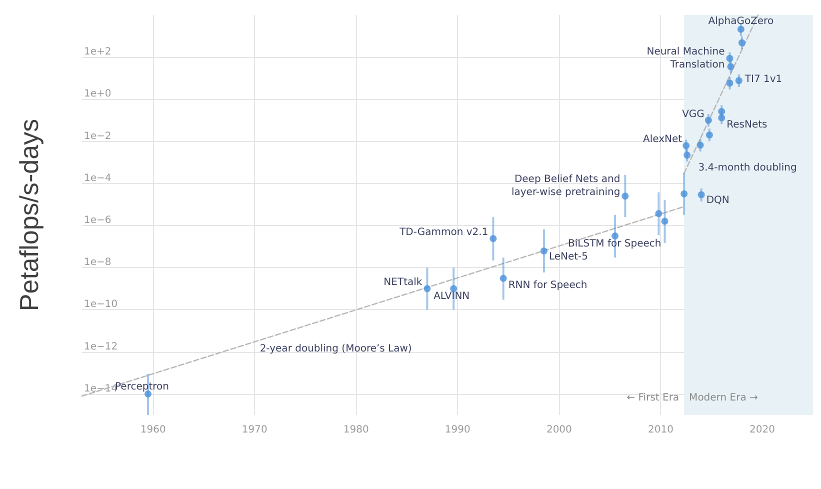  I want to click on annotation: 3.4-month doubling, so click(747, 168).